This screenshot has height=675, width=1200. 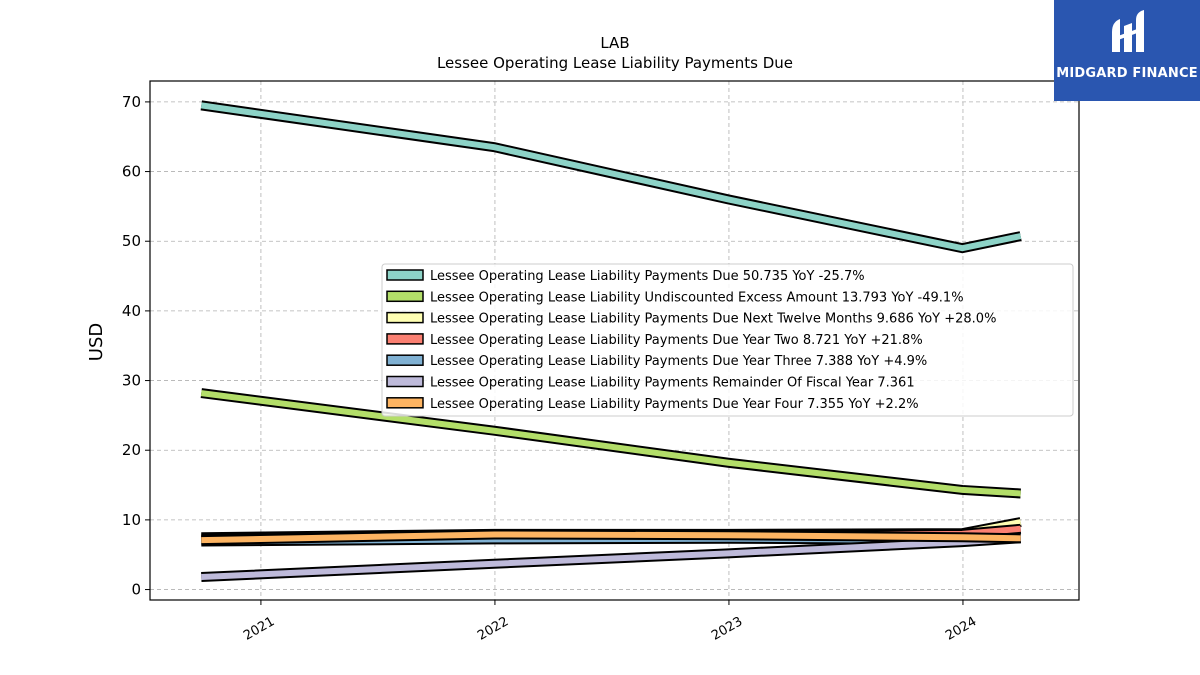 What do you see at coordinates (1128, 31) in the screenshot?
I see `logo-mark-icon` at bounding box center [1128, 31].